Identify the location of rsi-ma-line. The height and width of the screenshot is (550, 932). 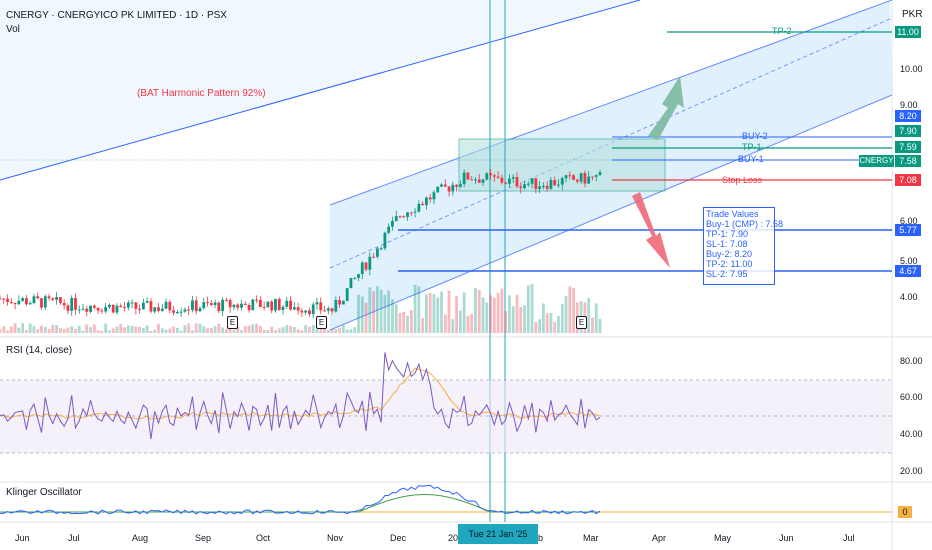
(300, 393).